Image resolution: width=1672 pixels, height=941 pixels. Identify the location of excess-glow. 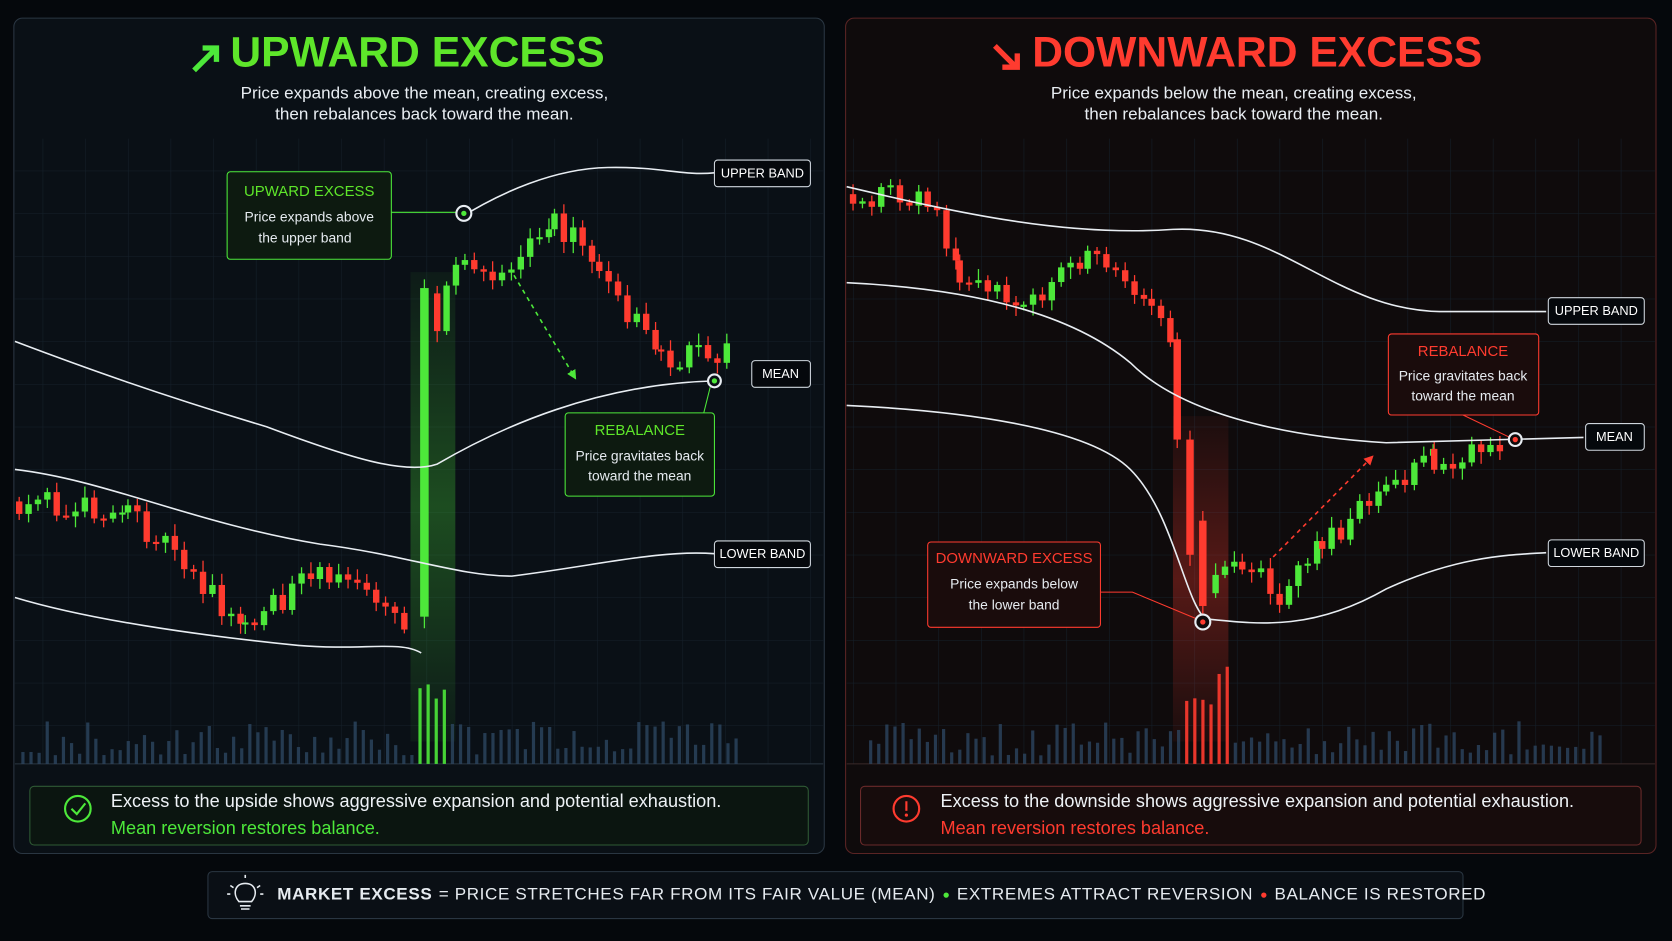
(433, 507).